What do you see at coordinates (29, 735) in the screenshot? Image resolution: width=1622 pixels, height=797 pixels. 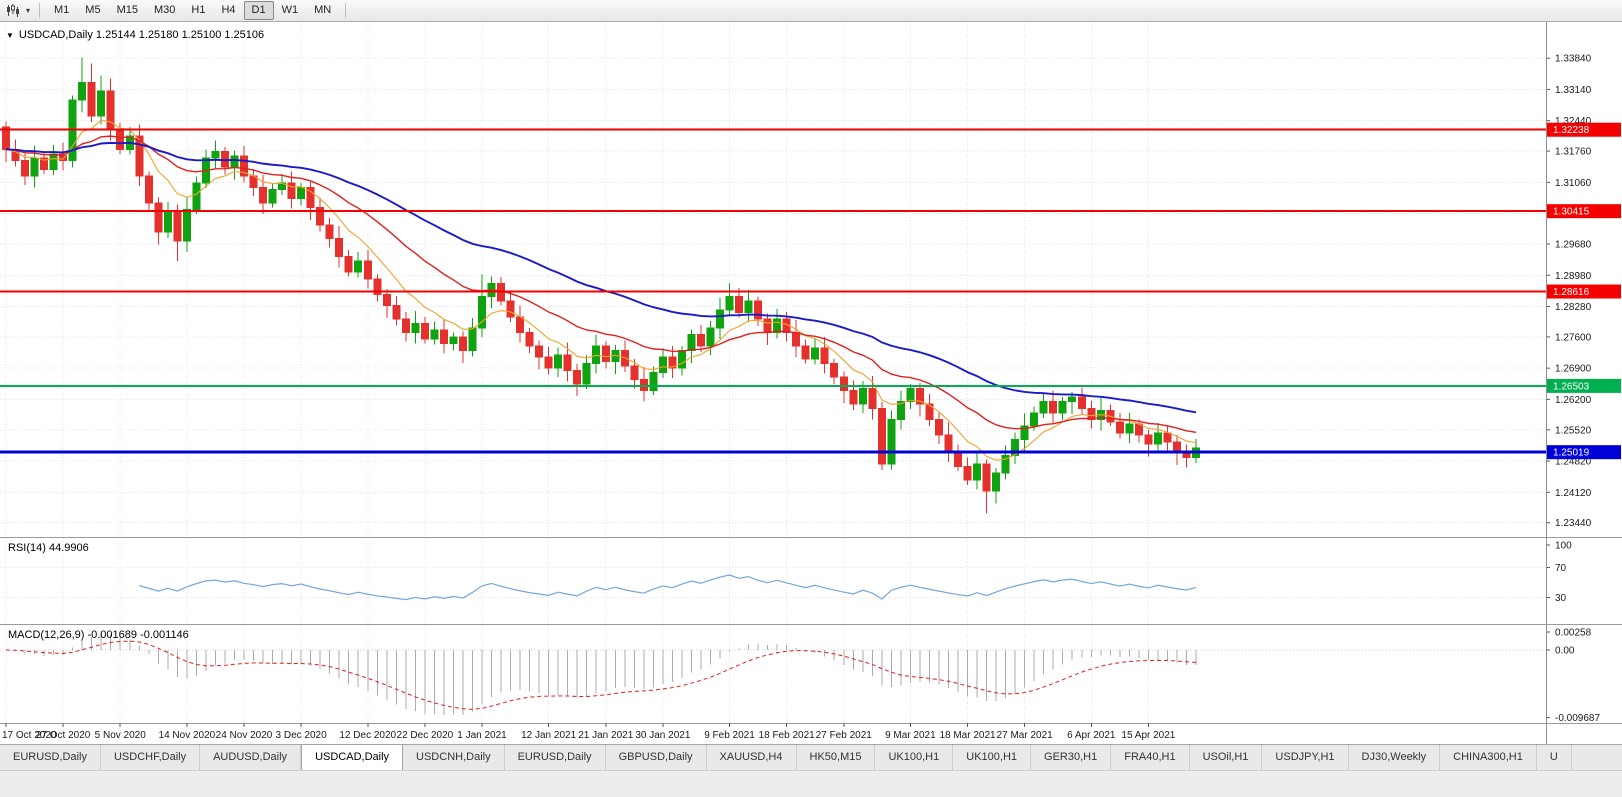 I see `date-axis-label: 17 Oct 2020` at bounding box center [29, 735].